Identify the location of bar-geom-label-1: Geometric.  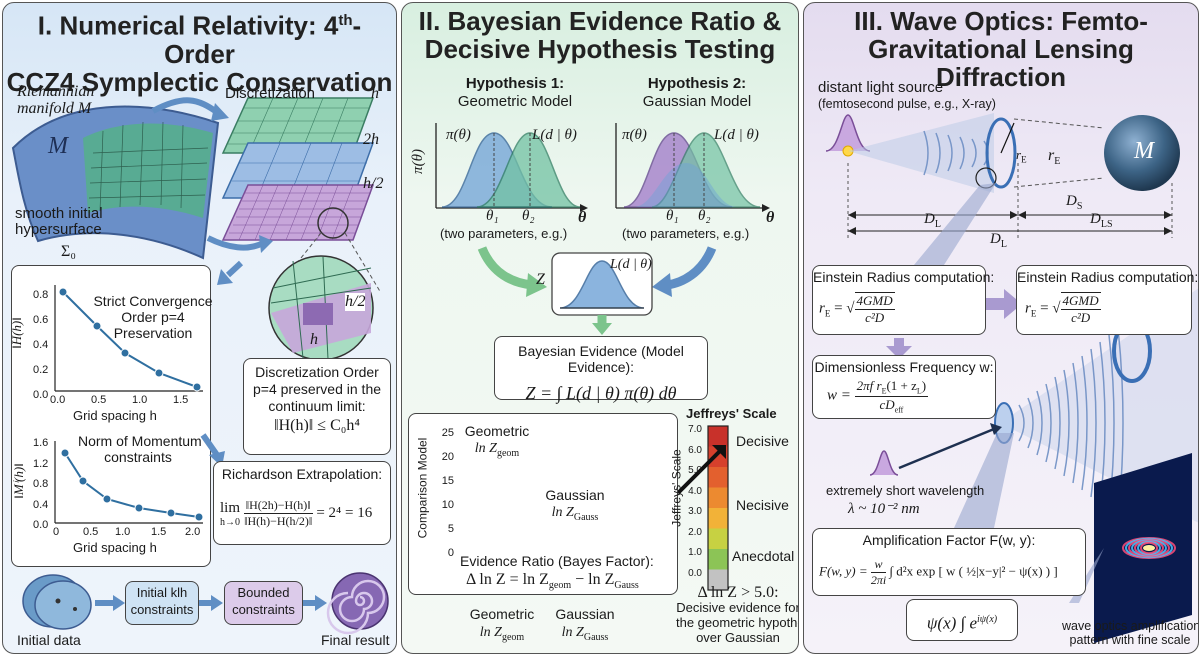
(497, 431).